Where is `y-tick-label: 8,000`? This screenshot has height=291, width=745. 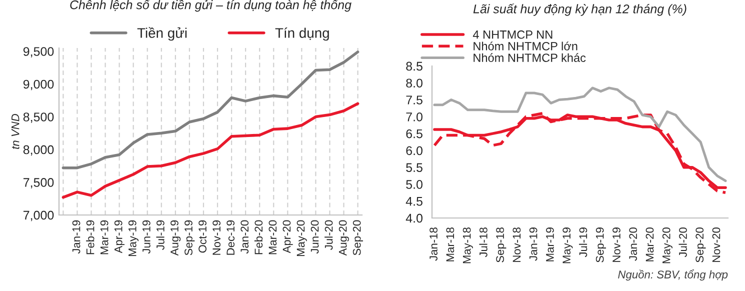
y-tick-label: 8,000 is located at coordinates (38, 150).